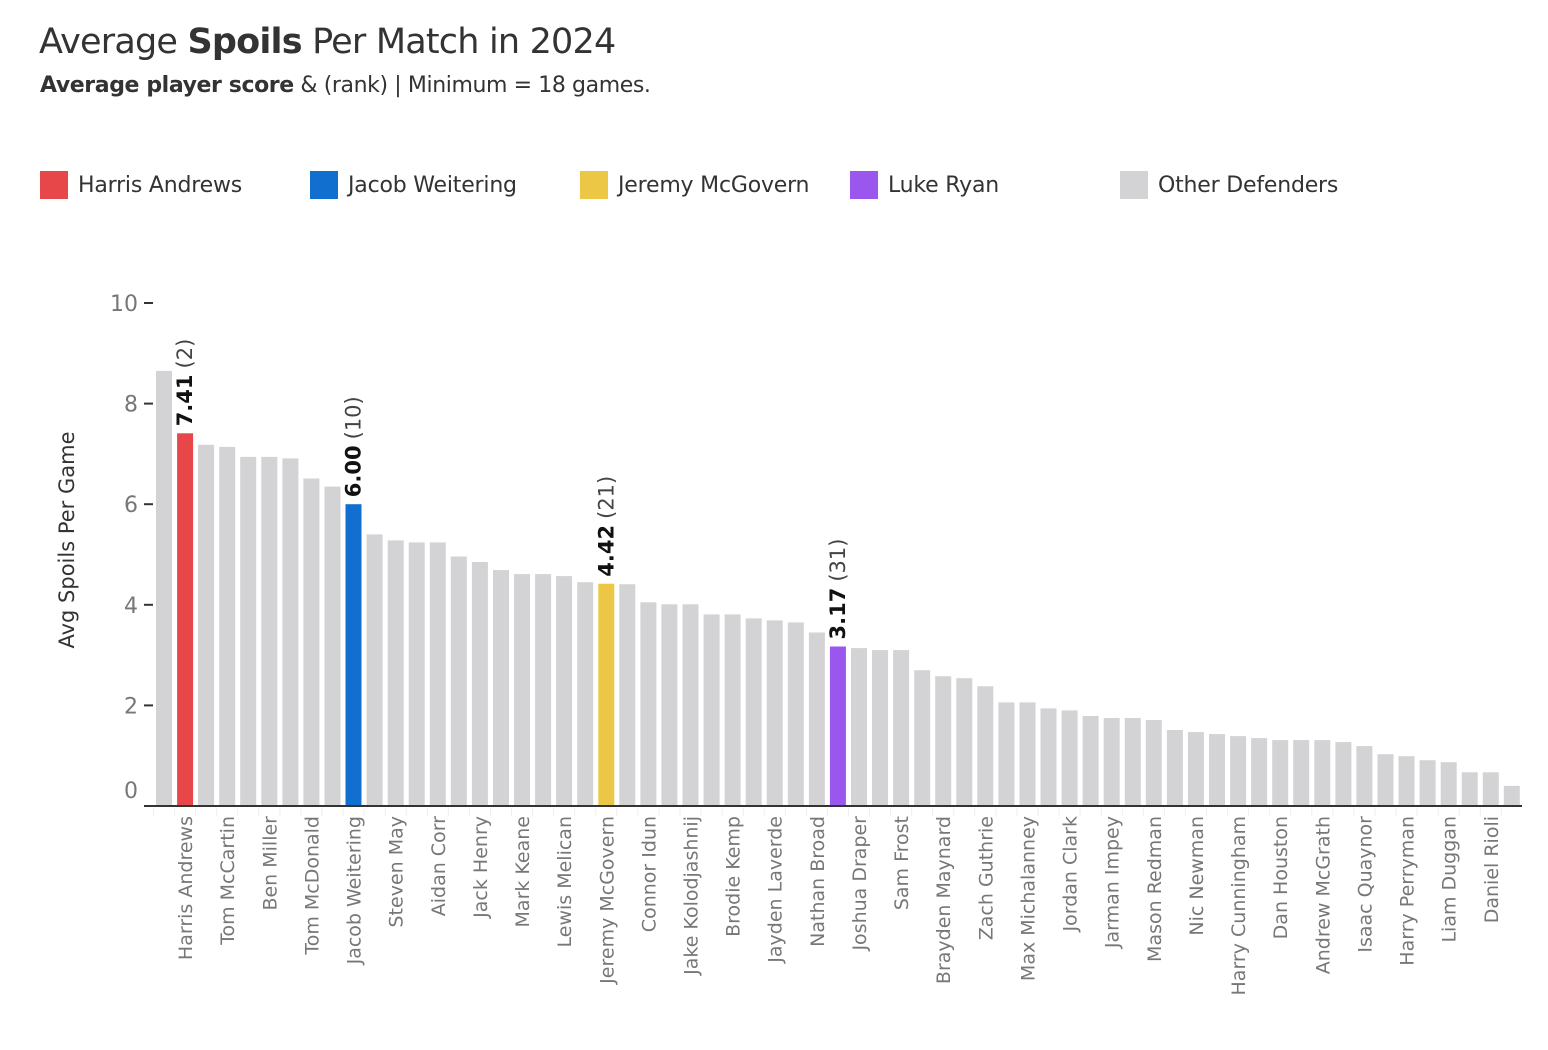 This screenshot has width=1548, height=1050. I want to click on legend-item-jeremy-mcgovern: Jeremy McGovern, so click(695, 185).